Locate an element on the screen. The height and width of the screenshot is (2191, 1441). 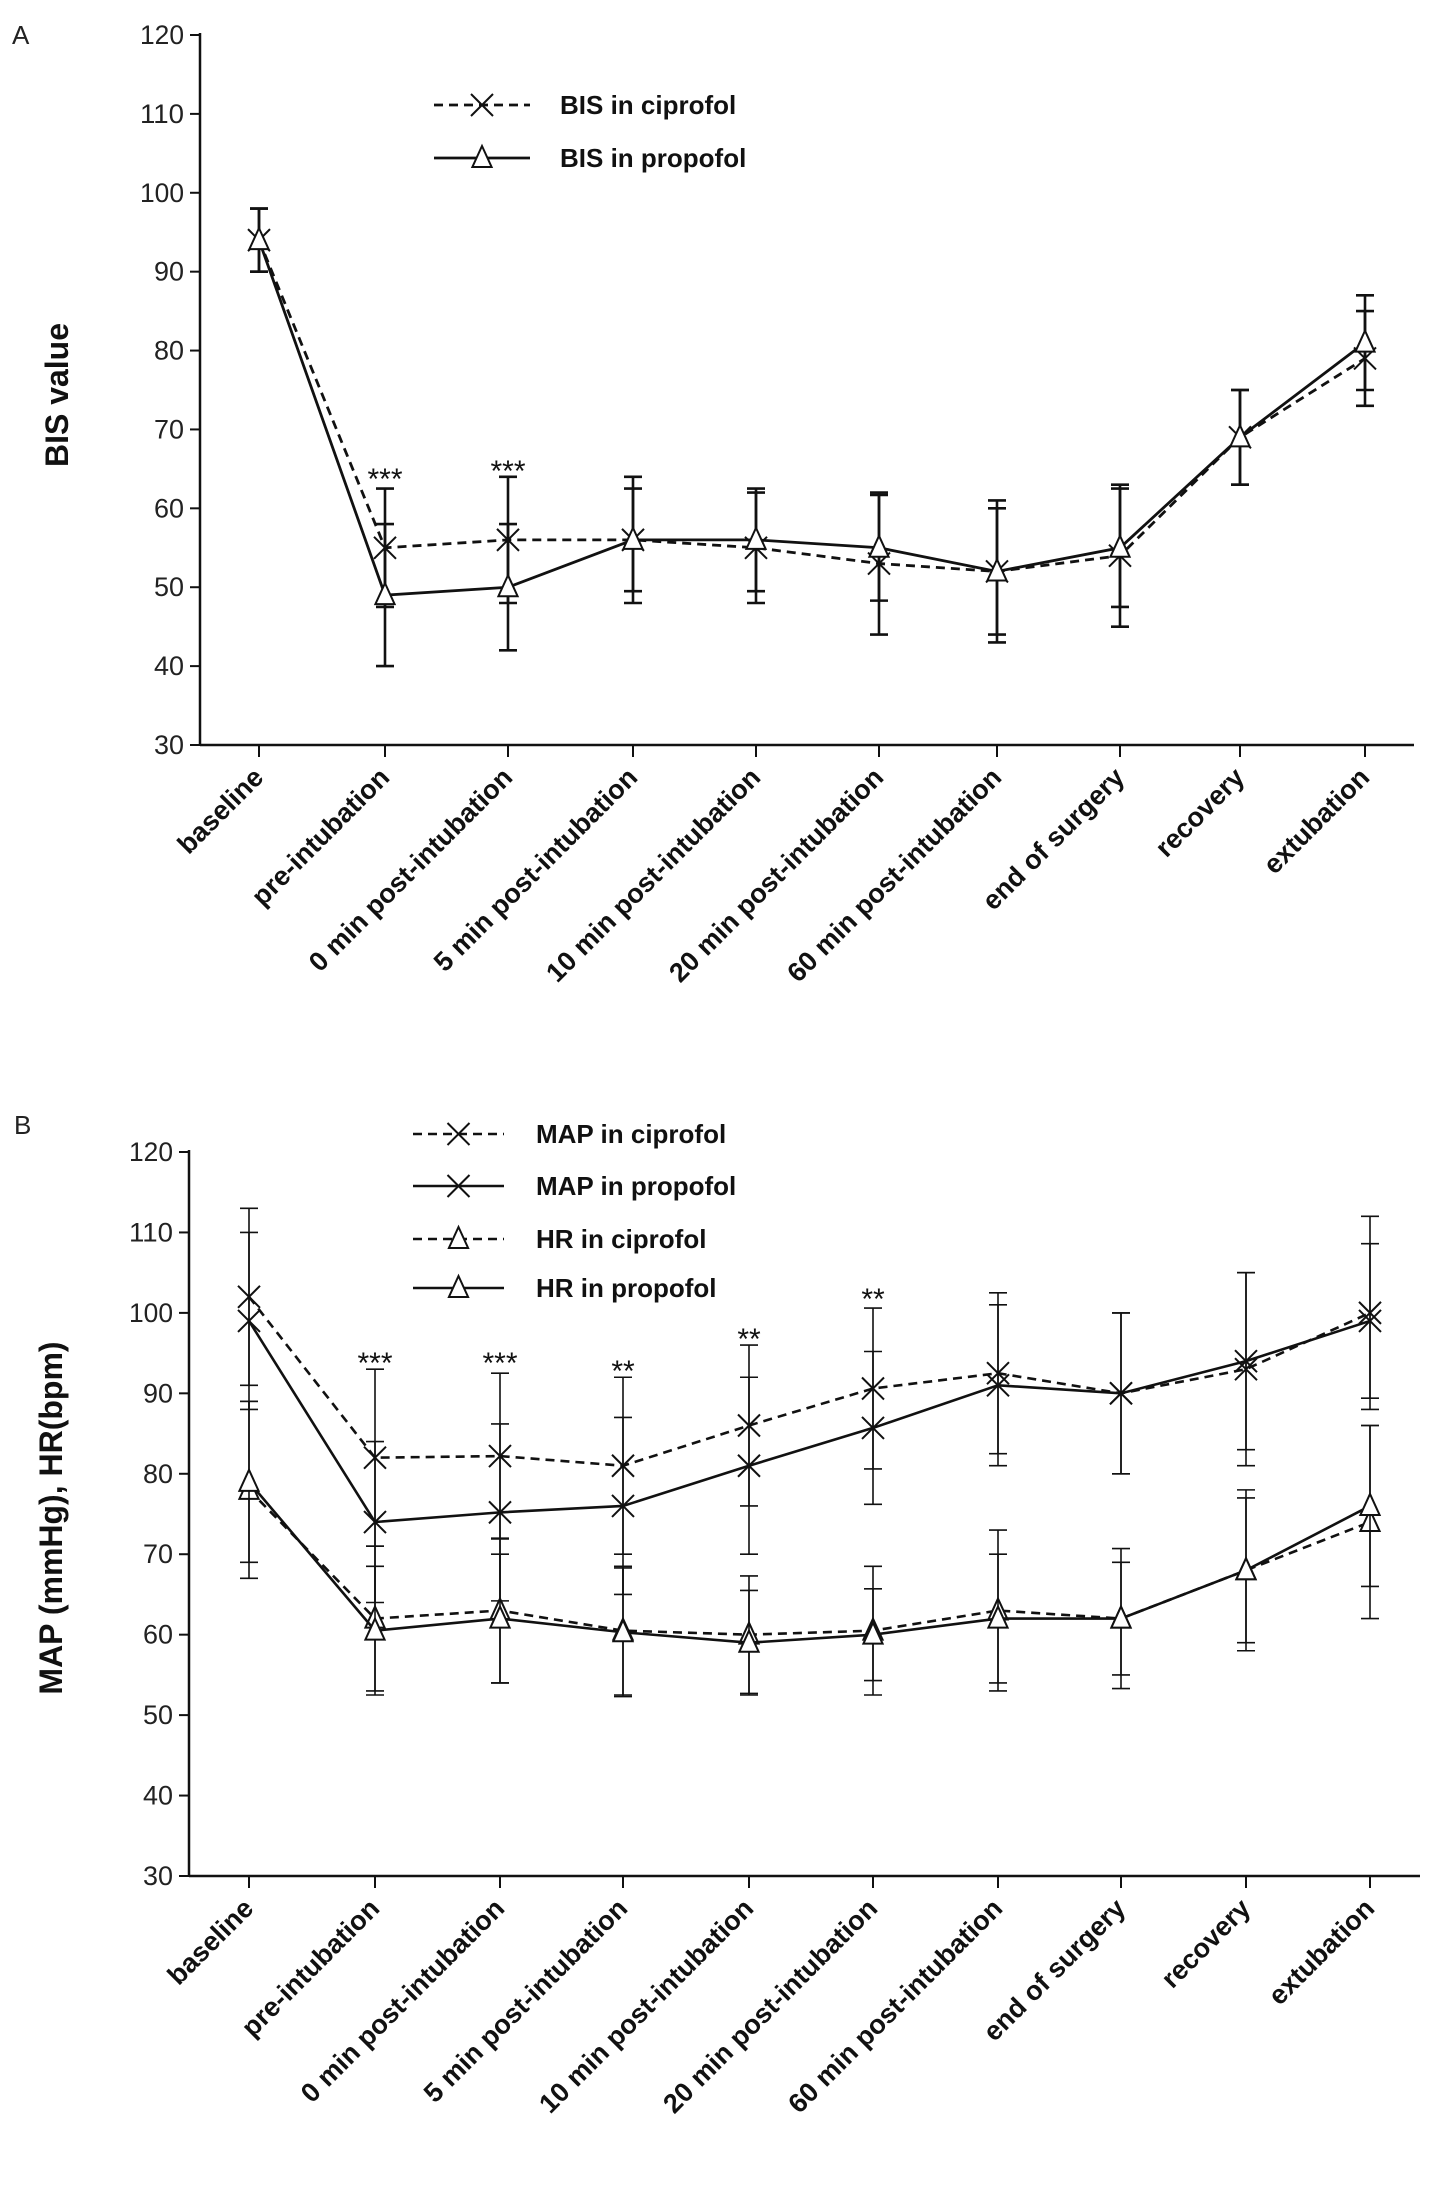
series-map-in-ciprofol is located at coordinates (809, 1381).